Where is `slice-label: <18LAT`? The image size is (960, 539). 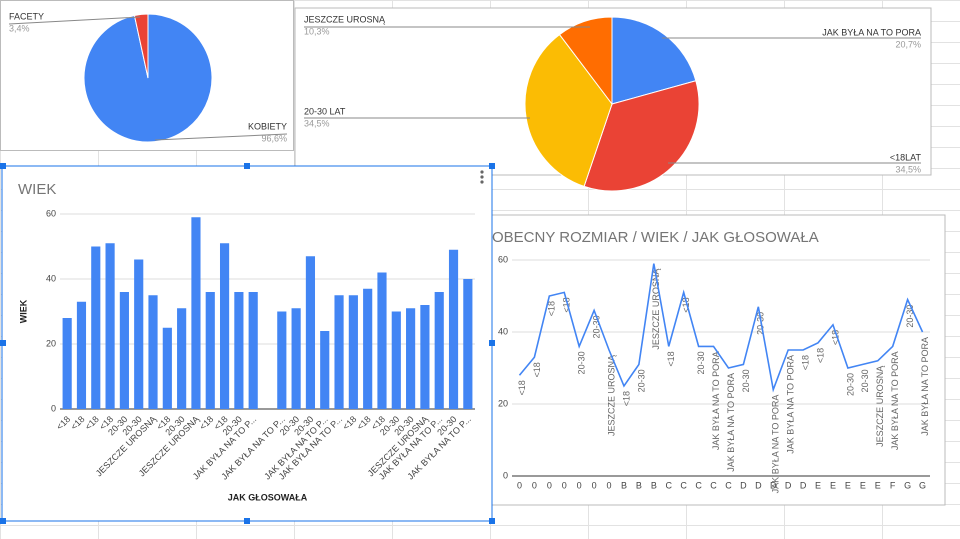
slice-label: <18LAT is located at coordinates (906, 157).